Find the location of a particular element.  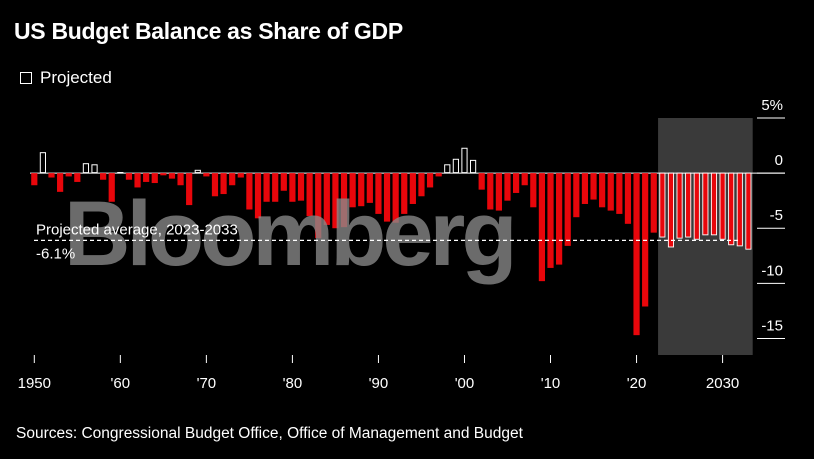

bar-1958 is located at coordinates (103, 176).